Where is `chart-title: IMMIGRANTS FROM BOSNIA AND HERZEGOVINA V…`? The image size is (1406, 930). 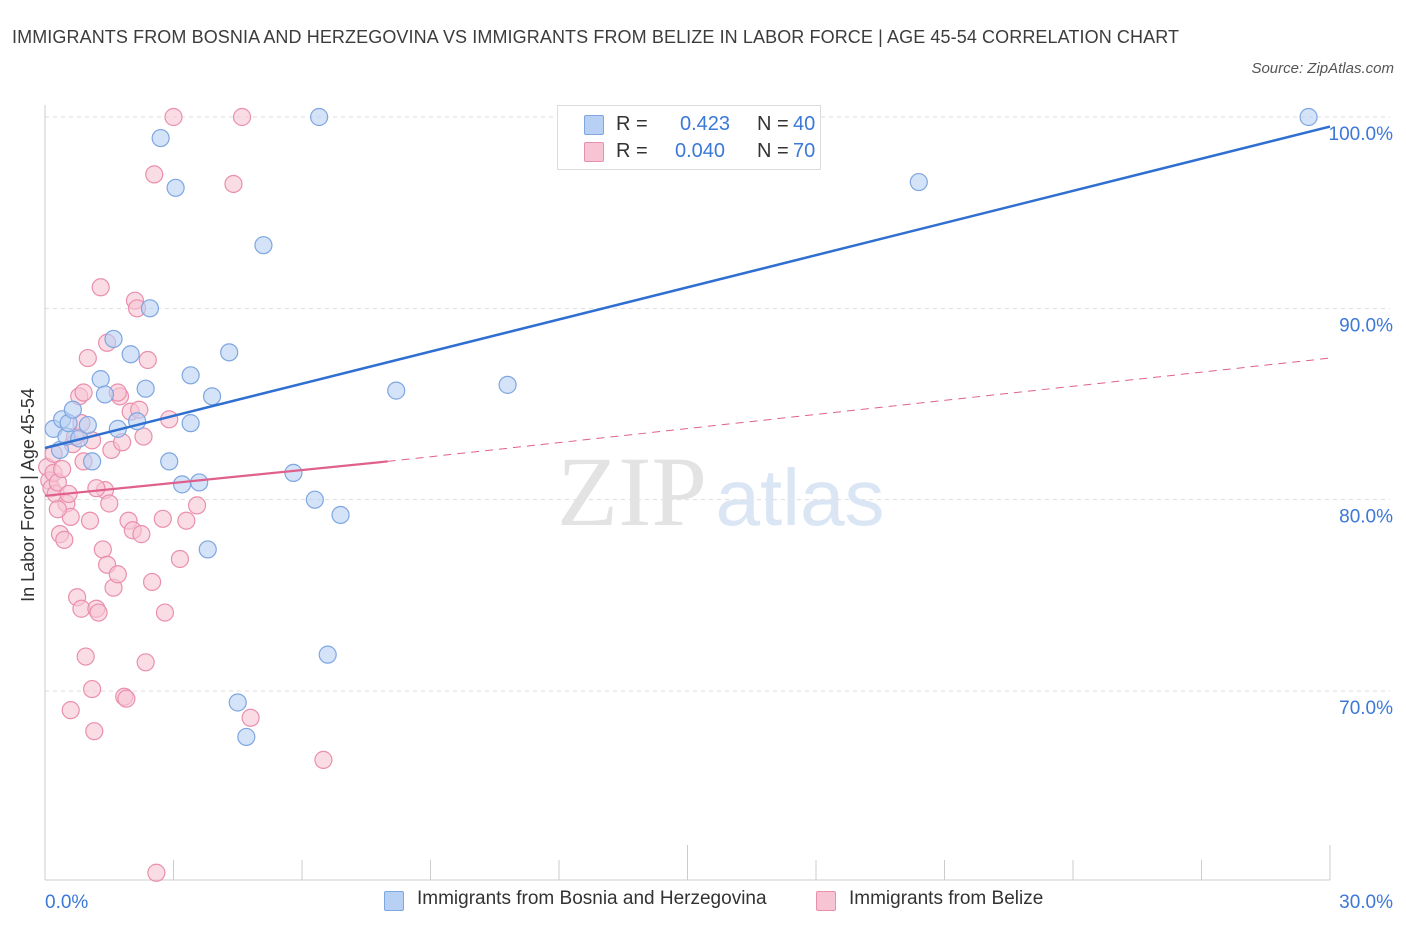 chart-title: IMMIGRANTS FROM BOSNIA AND HERZEGOVINA V… is located at coordinates (596, 37).